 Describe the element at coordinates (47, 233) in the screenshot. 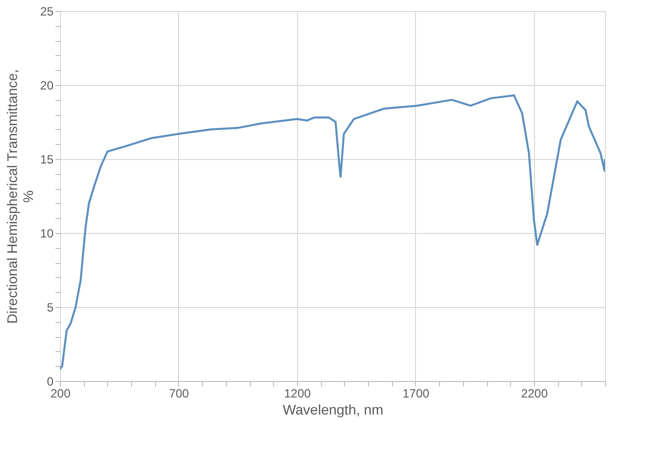

I see `y-tick-label: 10` at that location.